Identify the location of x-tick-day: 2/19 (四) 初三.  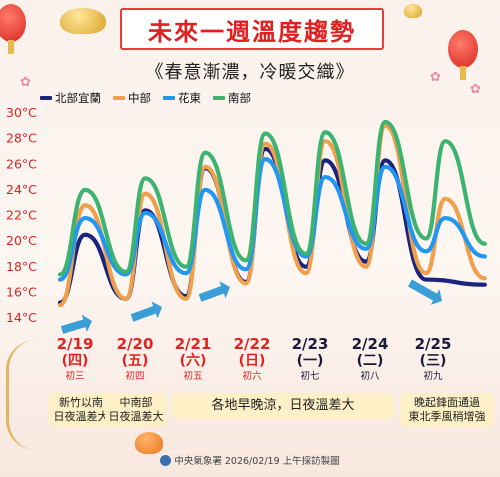
(75, 360).